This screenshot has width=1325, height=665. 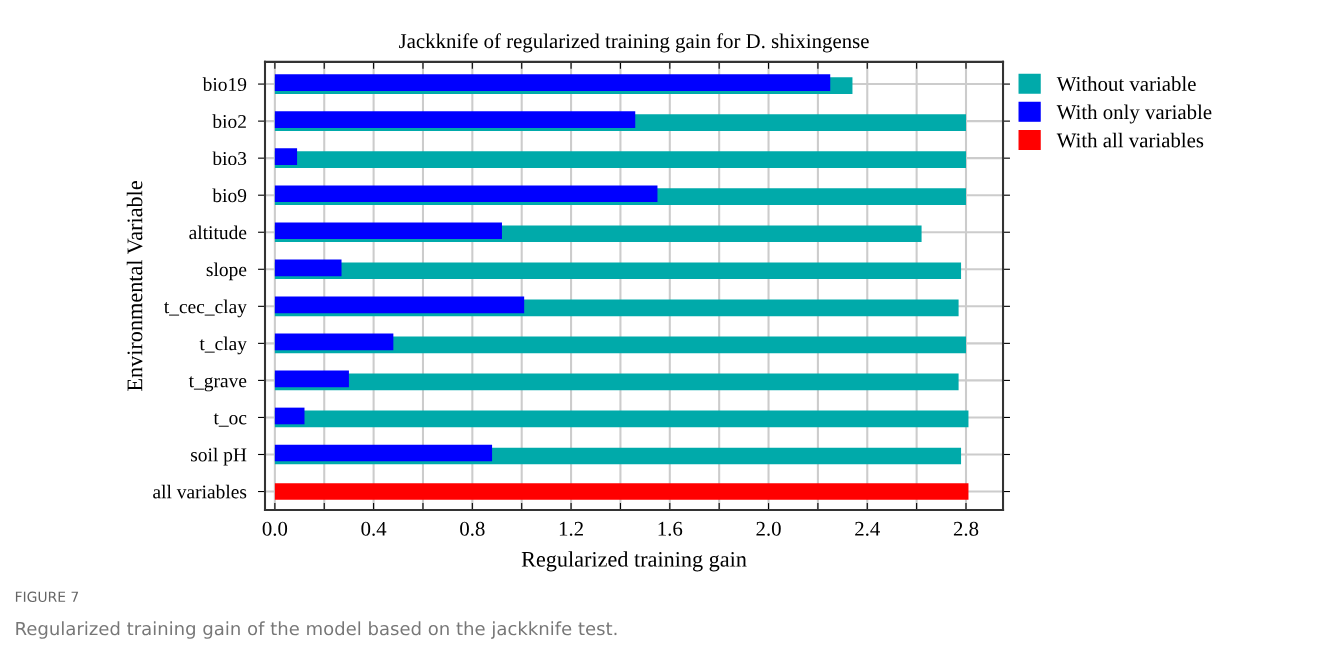 What do you see at coordinates (1126, 84) in the screenshot?
I see `legend-label: Without variable` at bounding box center [1126, 84].